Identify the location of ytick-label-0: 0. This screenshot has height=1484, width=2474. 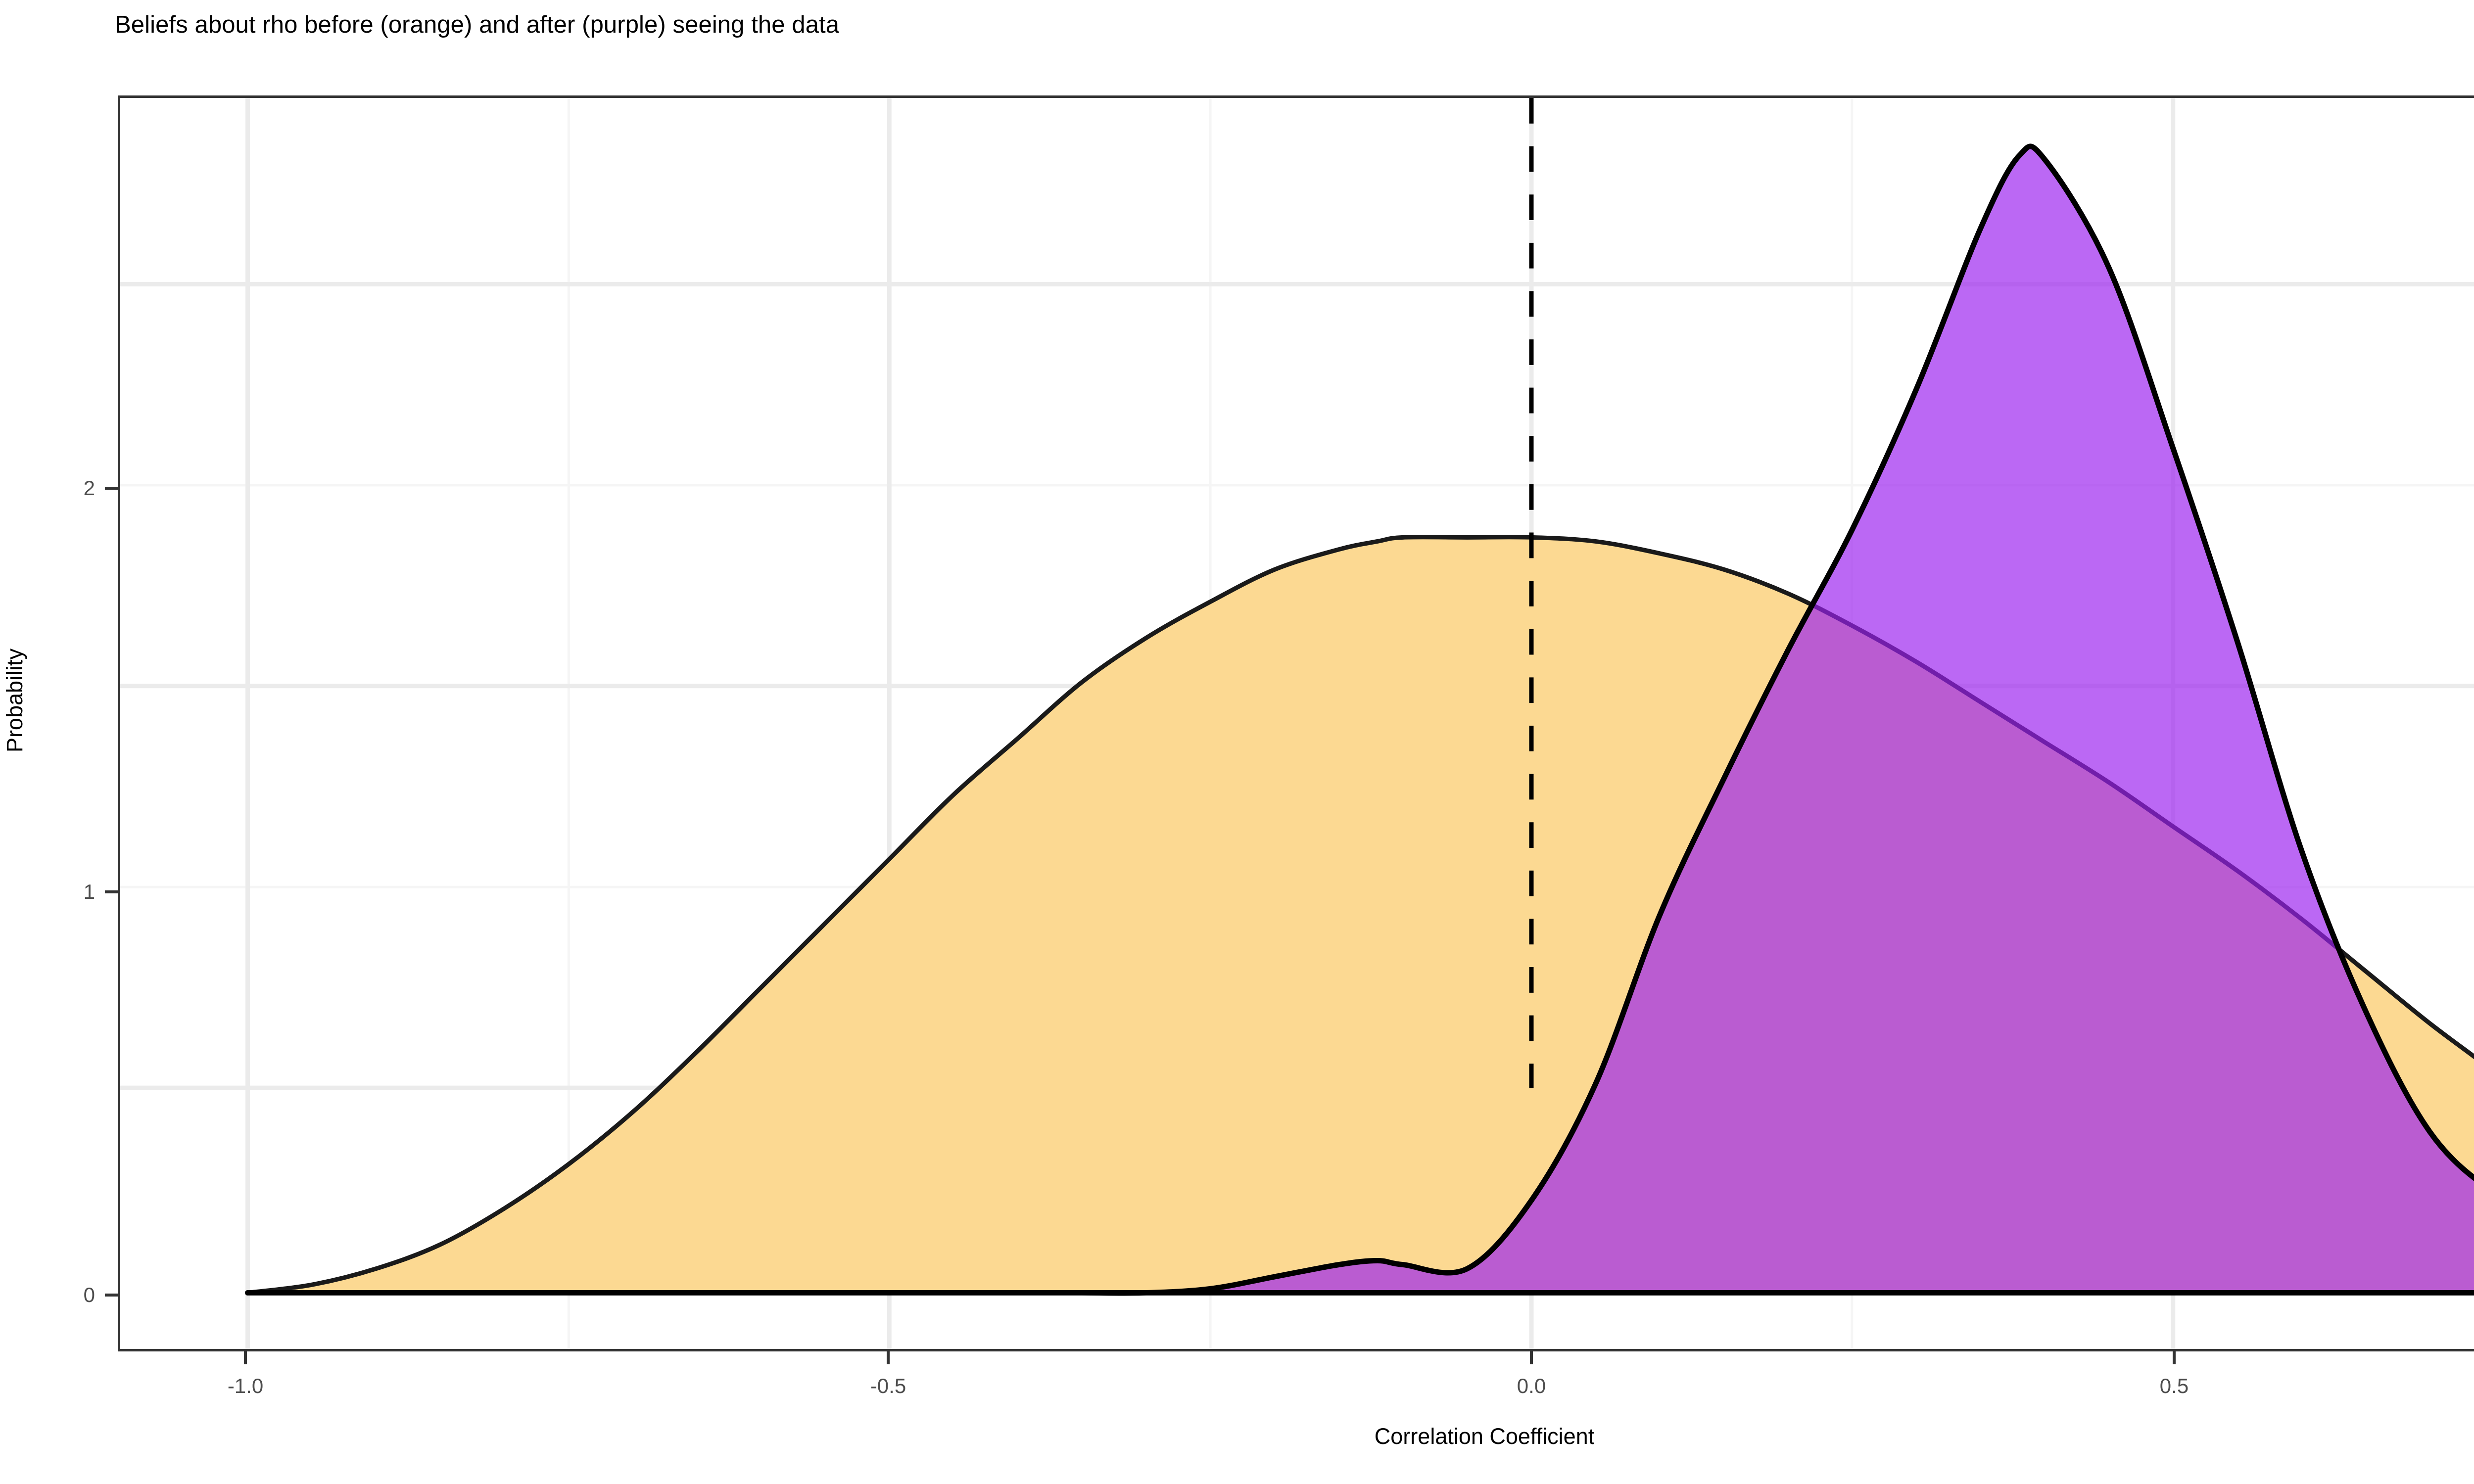
(89, 1294).